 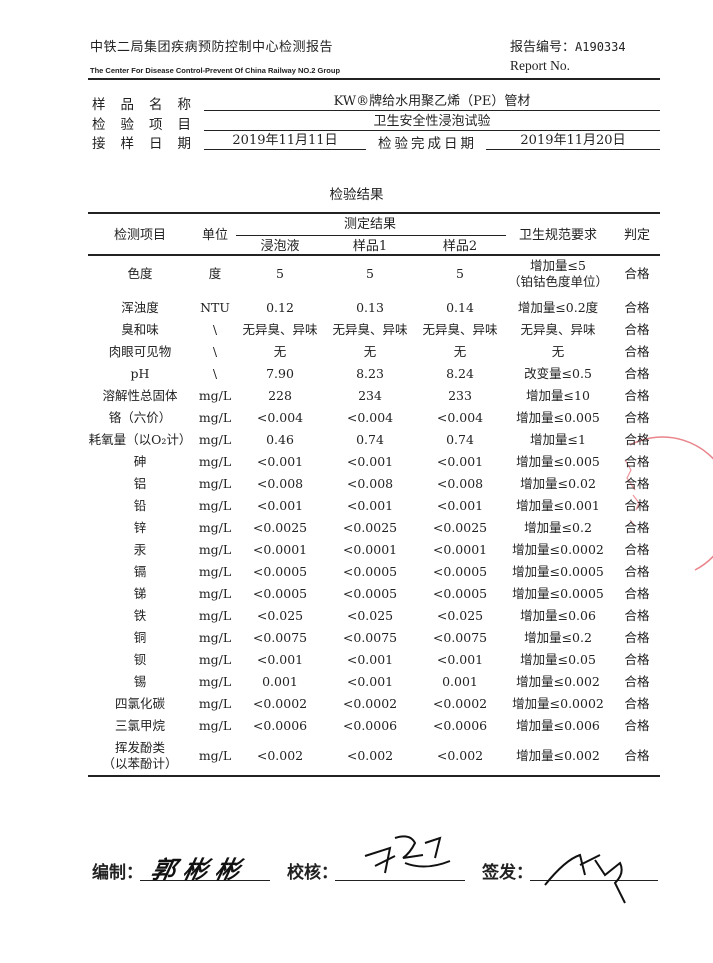 I want to click on cell-unit: 度, so click(x=215, y=273).